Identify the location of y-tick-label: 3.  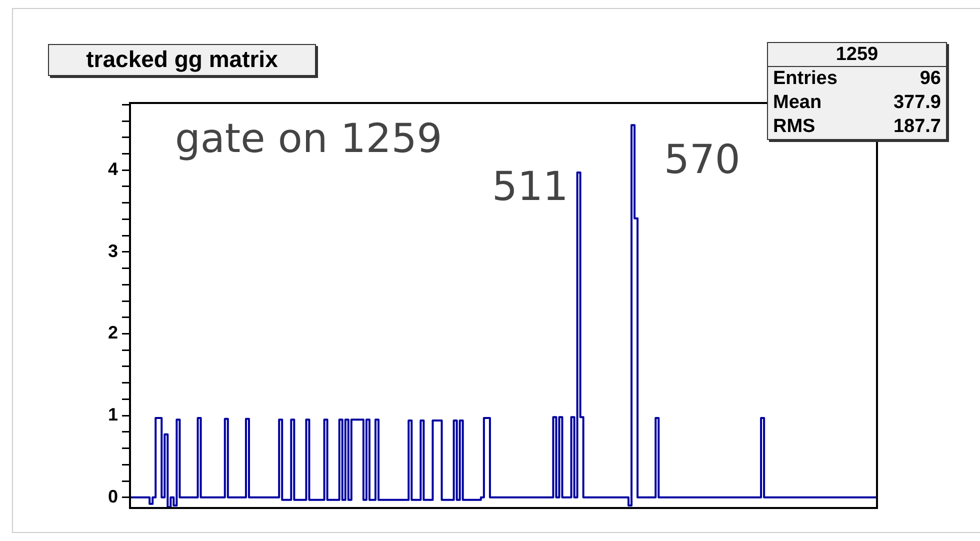
(113, 250).